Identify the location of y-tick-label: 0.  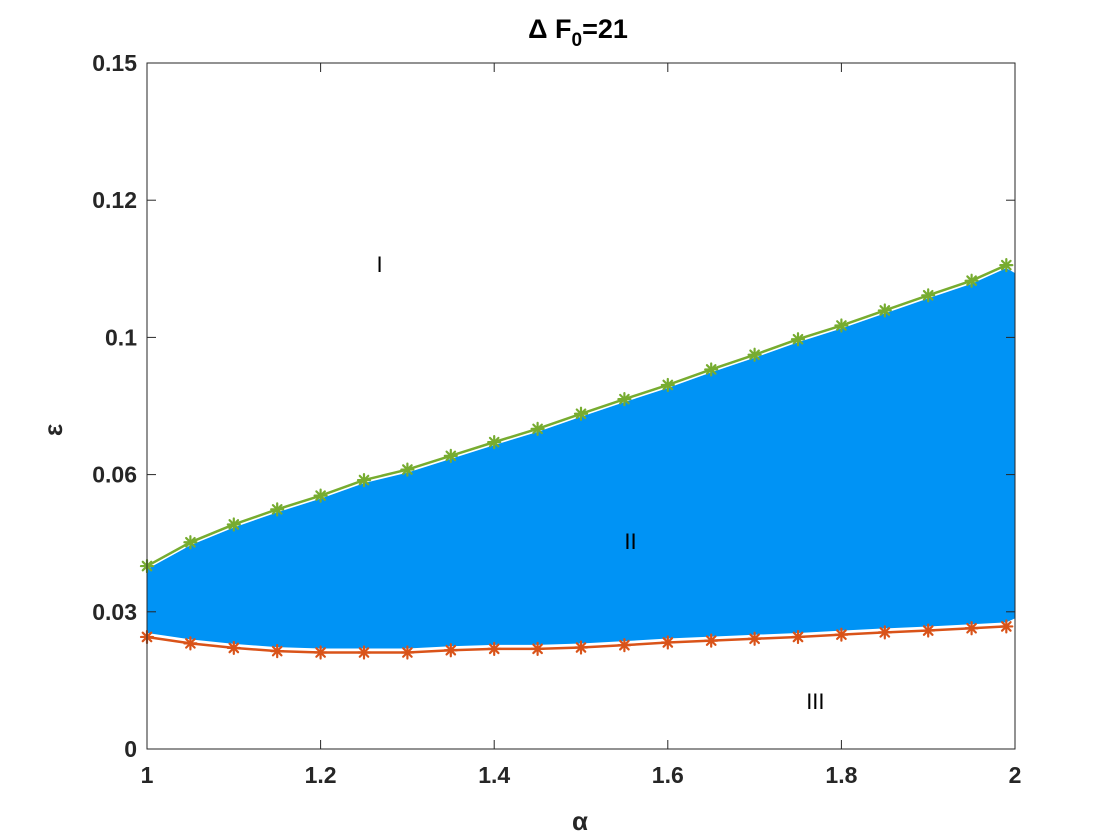
(130, 749).